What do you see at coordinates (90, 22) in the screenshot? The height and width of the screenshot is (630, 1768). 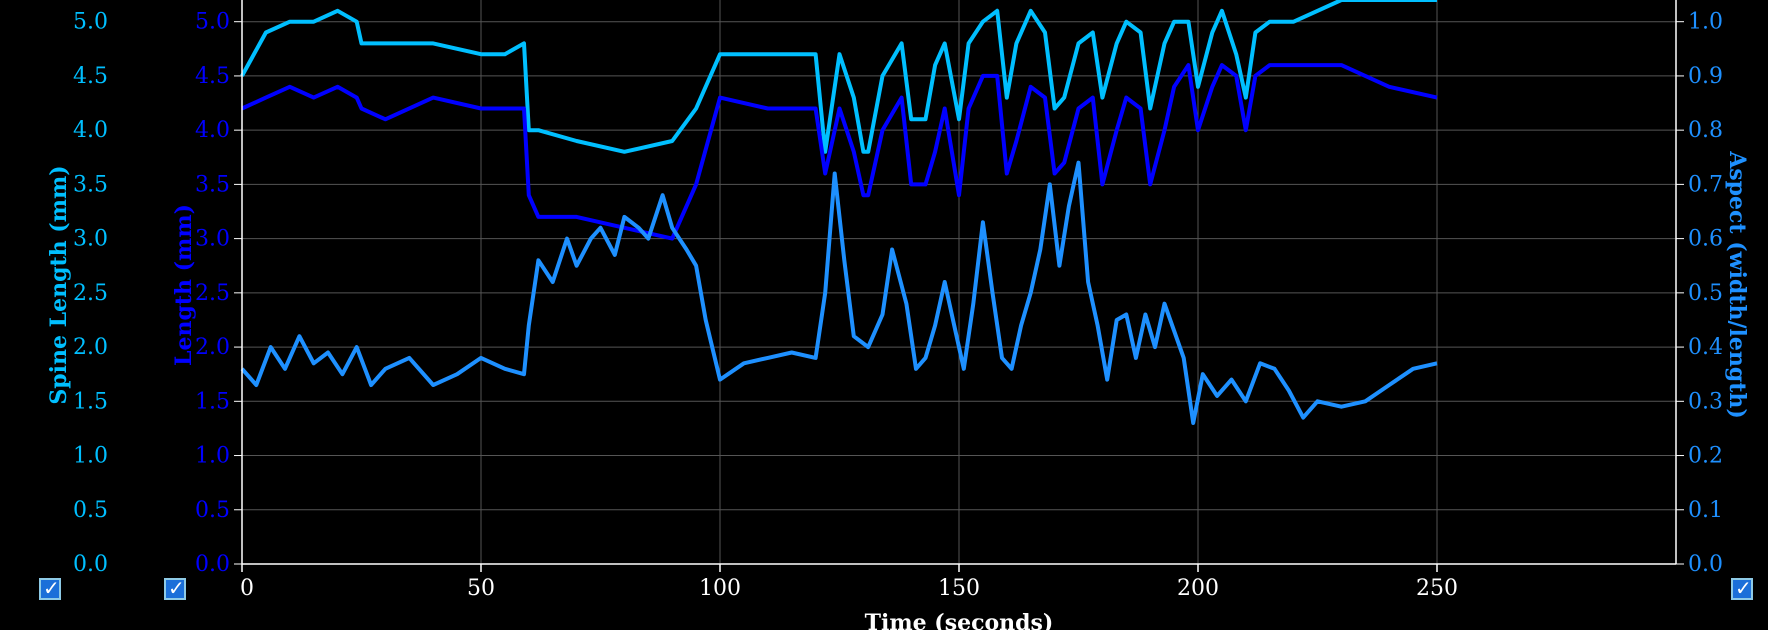 I see `y-tick-label-spine-10: 5.0` at bounding box center [90, 22].